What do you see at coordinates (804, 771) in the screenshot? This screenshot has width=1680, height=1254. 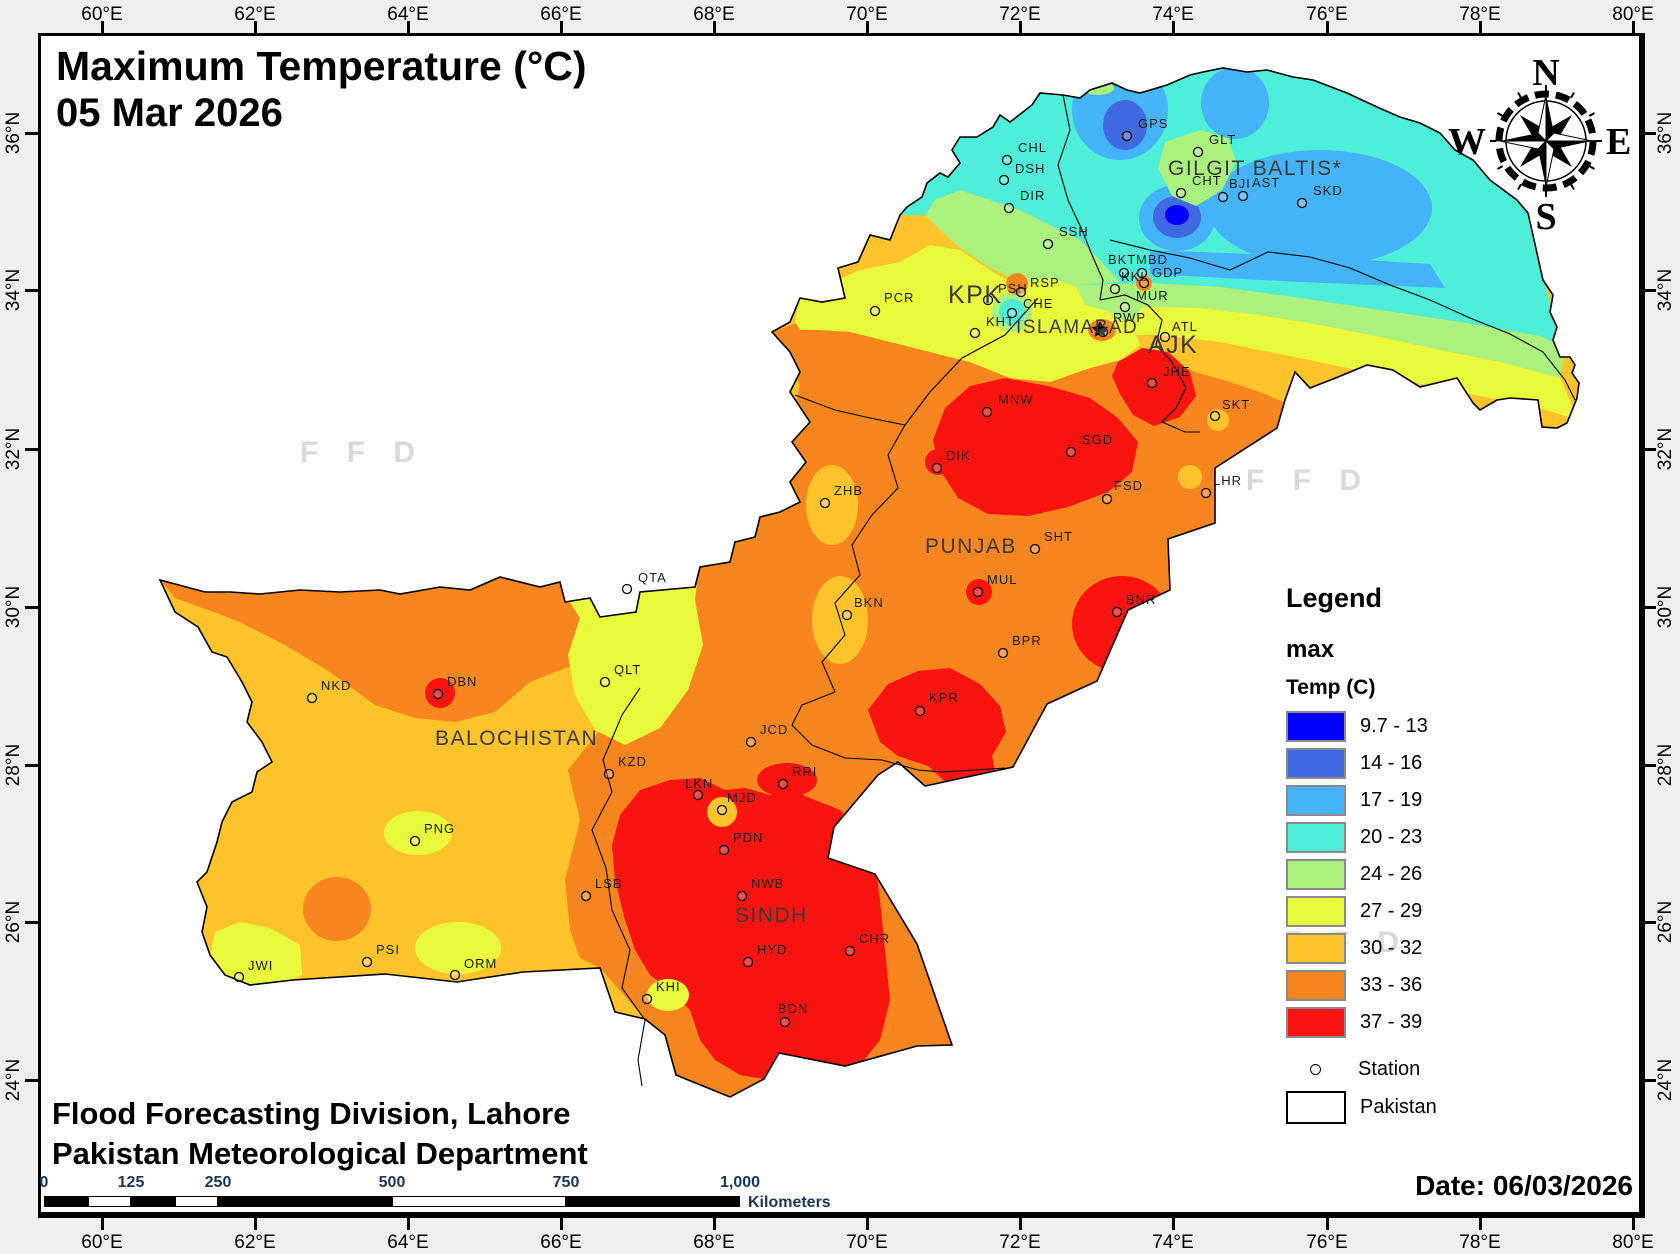 I see `station-label-RRI: RRI` at bounding box center [804, 771].